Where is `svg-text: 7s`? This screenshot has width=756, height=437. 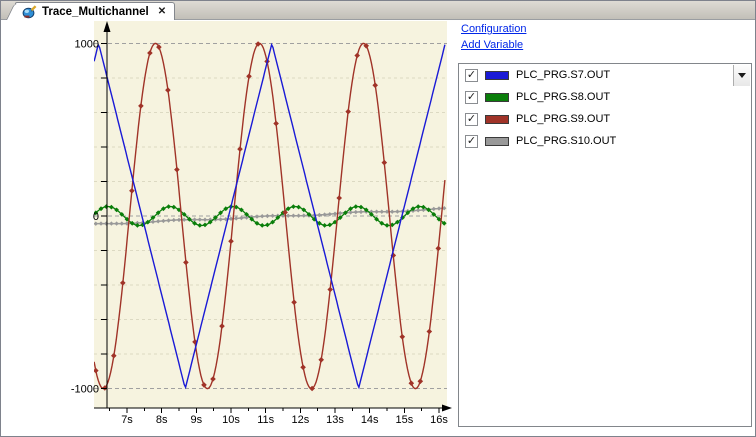 svg-text: 7s is located at coordinates (127, 420).